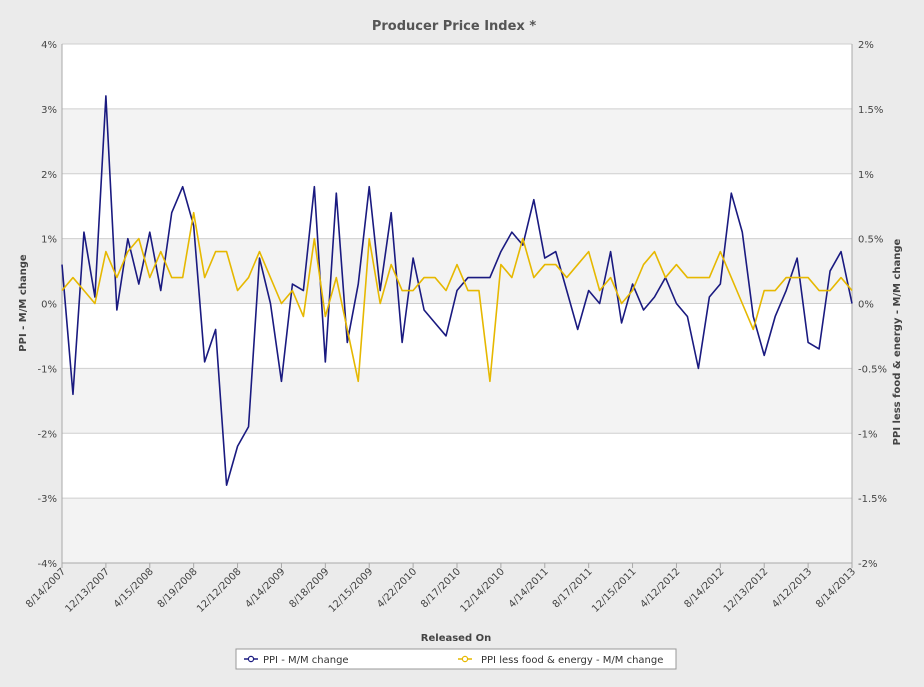 This screenshot has height=687, width=924. What do you see at coordinates (866, 305) in the screenshot?
I see `right-tick-label: 0%` at bounding box center [866, 305].